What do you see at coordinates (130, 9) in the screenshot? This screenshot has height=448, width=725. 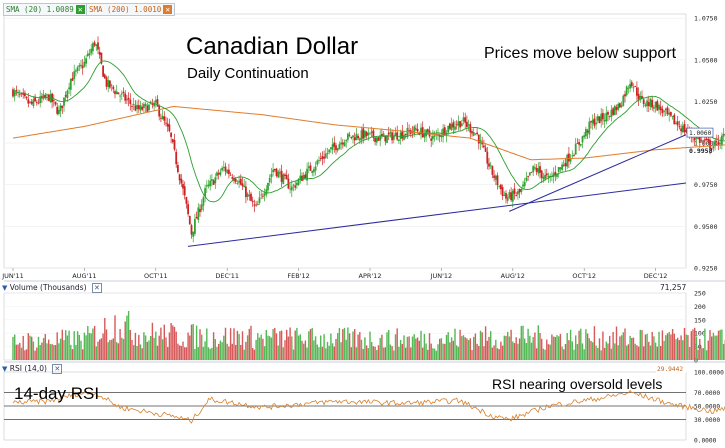 I see `sma200-legend: SMA (200) 1.0010✕` at bounding box center [130, 9].